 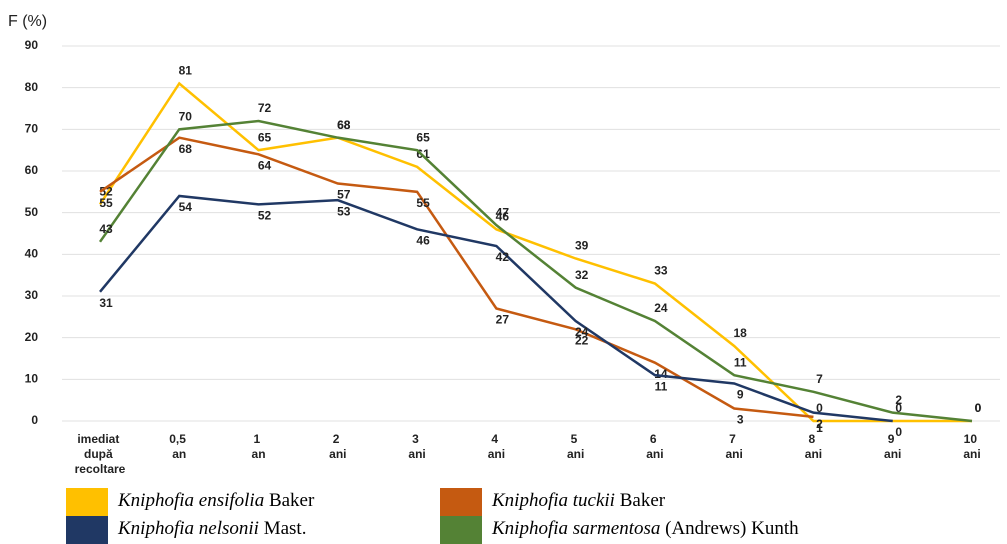 What do you see at coordinates (813, 446) in the screenshot?
I see `x-tick-label: 8 ani` at bounding box center [813, 446].